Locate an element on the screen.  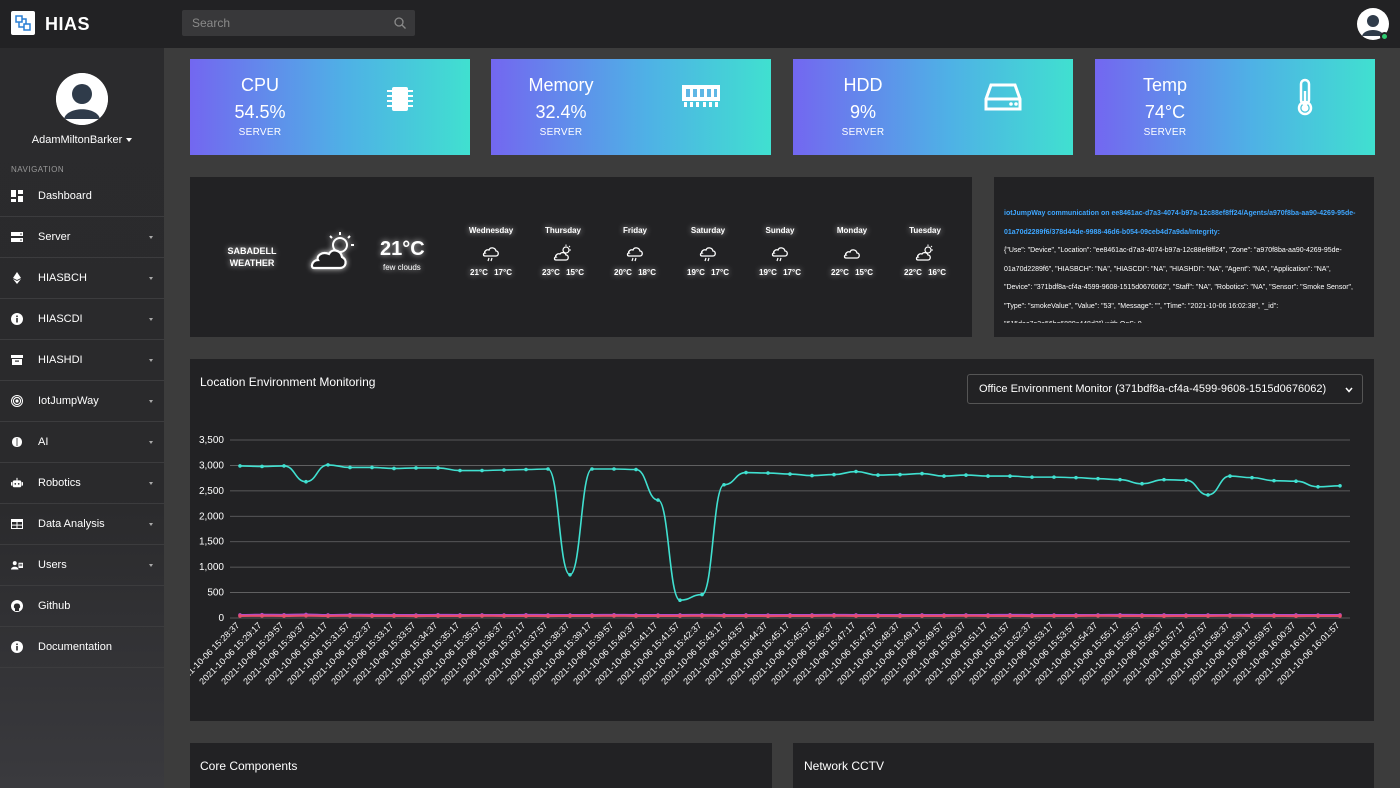
sidebar-item-documentation: Documentation is located at coordinates (82, 647).